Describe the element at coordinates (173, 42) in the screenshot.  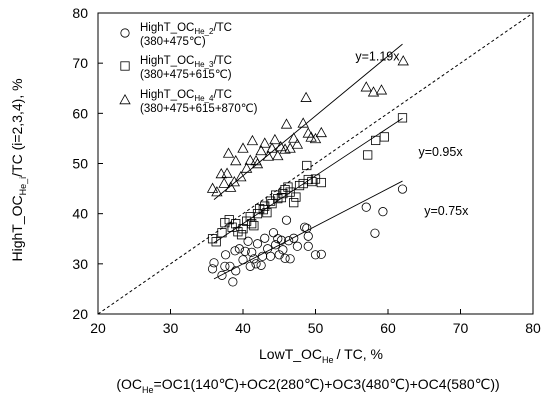
I see `legend-note: (380+475℃)` at that location.